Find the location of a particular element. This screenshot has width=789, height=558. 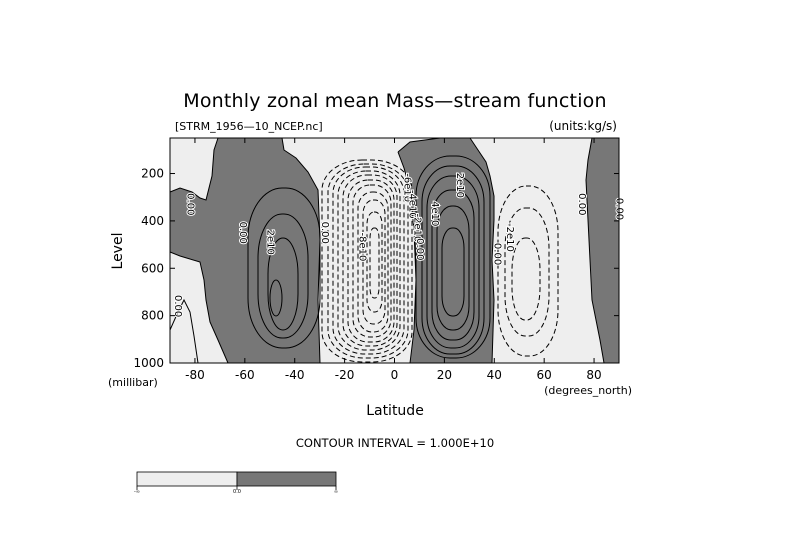

colorbar-positive-swatch is located at coordinates (286, 479).